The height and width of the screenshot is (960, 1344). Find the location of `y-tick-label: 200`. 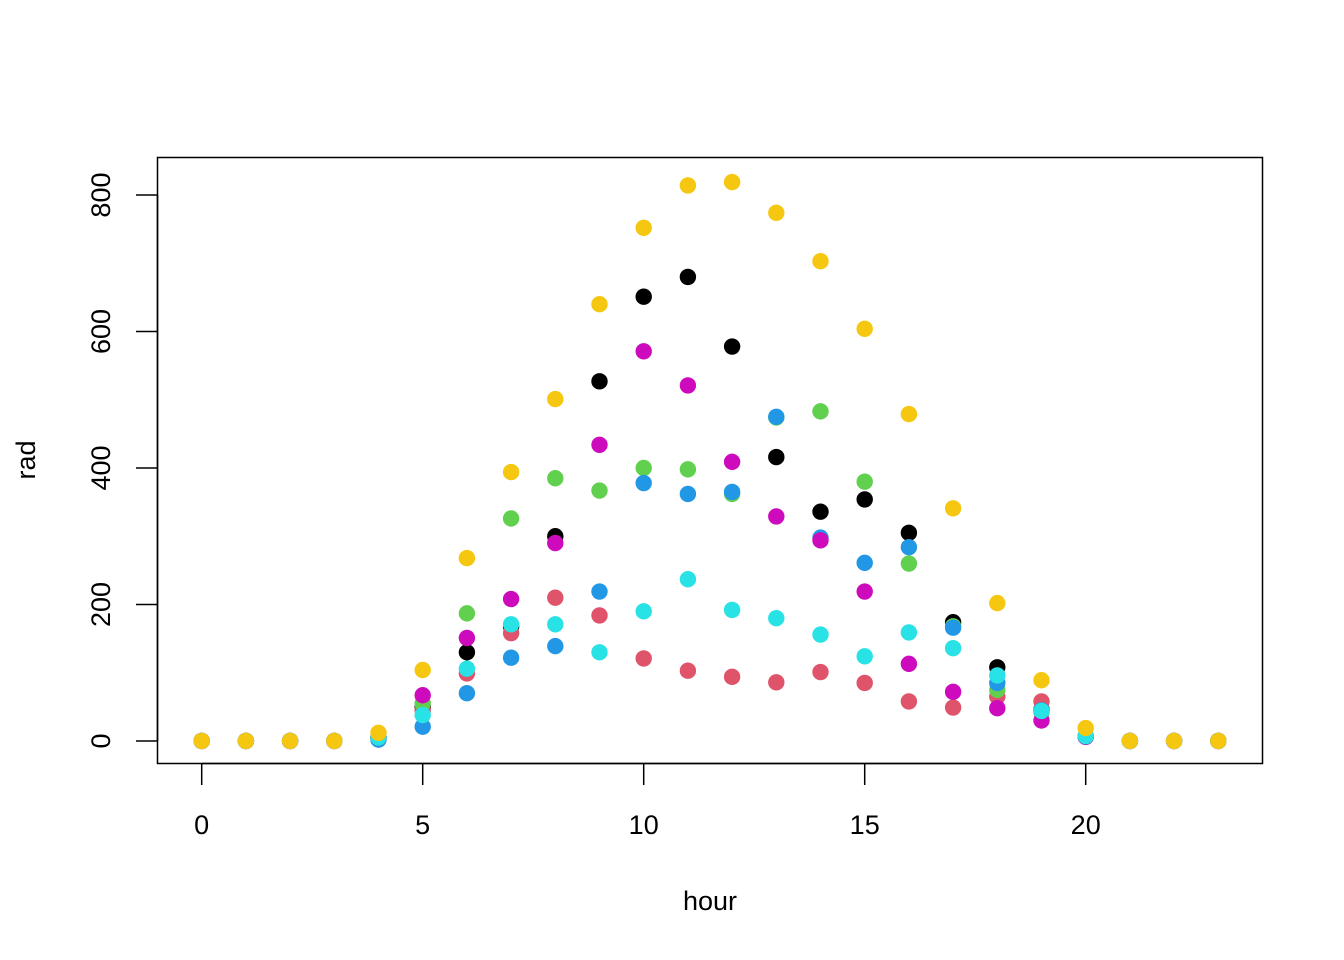

y-tick-label: 200 is located at coordinates (101, 604).